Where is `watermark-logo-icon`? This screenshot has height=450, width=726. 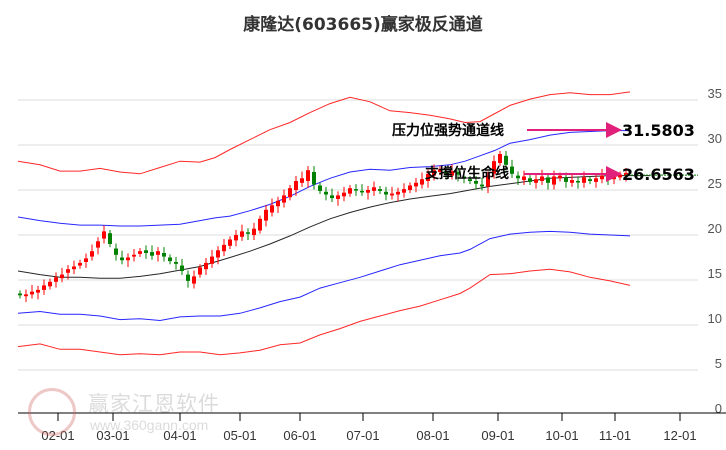
watermark-logo-icon is located at coordinates (52, 412).